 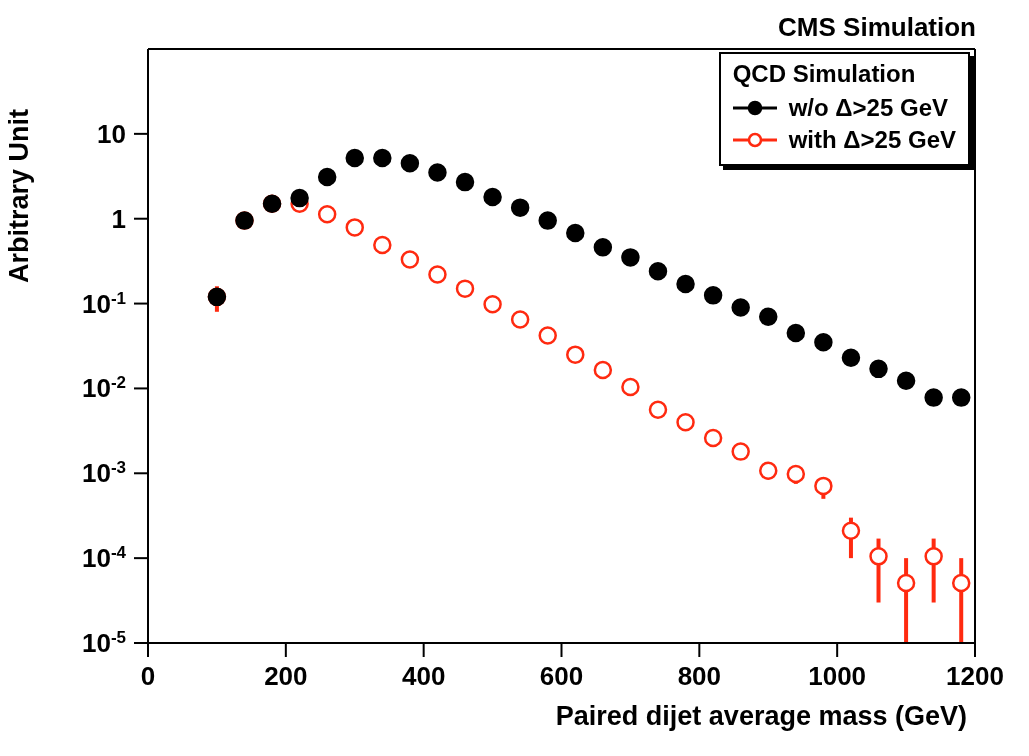 What do you see at coordinates (111, 133) in the screenshot?
I see `y-tick-label: 10` at bounding box center [111, 133].